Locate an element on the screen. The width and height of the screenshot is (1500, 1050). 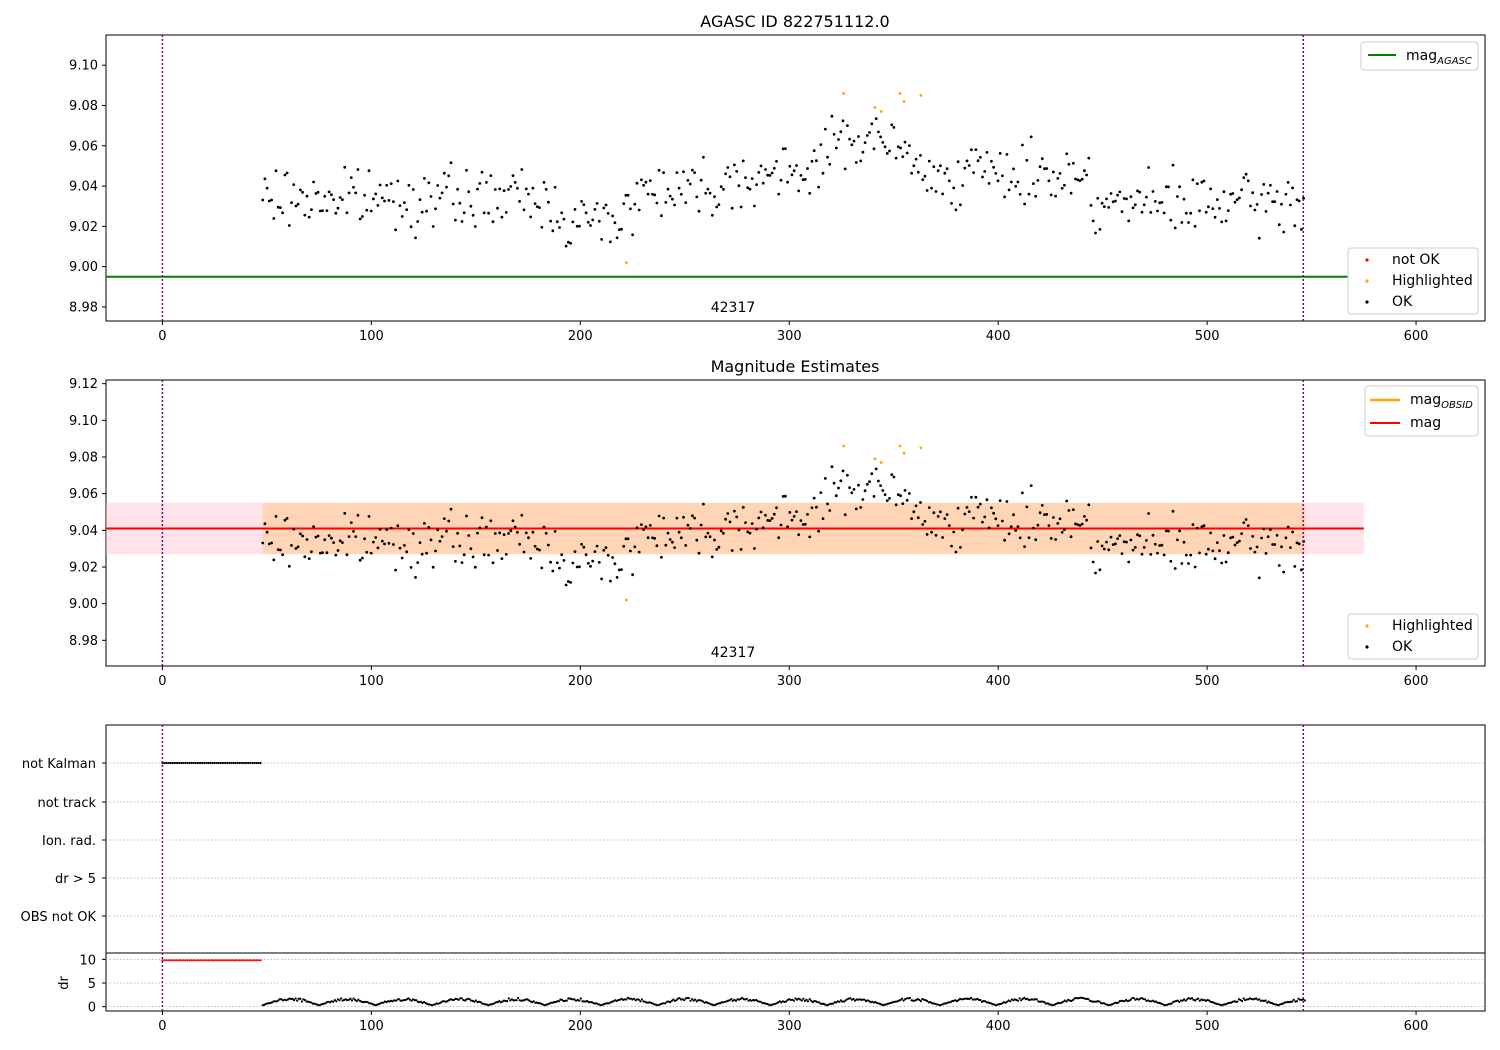
legend-label-mag-obsid: mag is located at coordinates (1425, 400).